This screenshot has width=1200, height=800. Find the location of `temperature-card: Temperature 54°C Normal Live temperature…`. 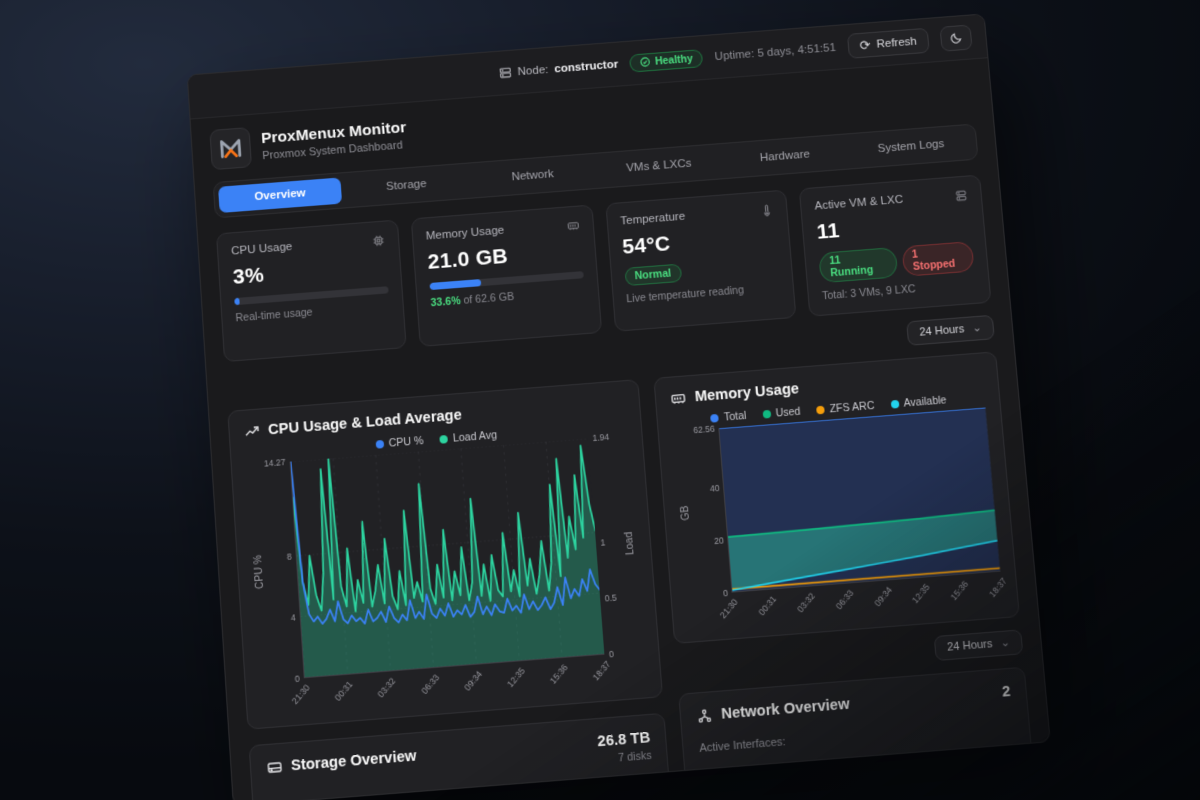

temperature-card: Temperature 54°C Normal Live temperature… is located at coordinates (700, 260).